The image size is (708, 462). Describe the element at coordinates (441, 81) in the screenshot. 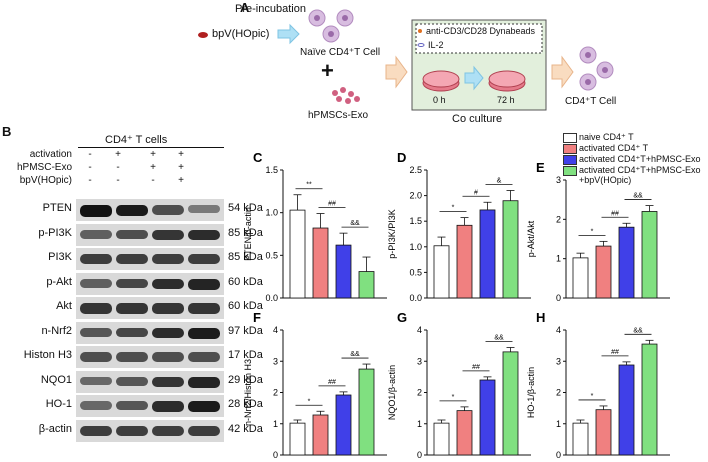

I see `dish-icon` at that location.